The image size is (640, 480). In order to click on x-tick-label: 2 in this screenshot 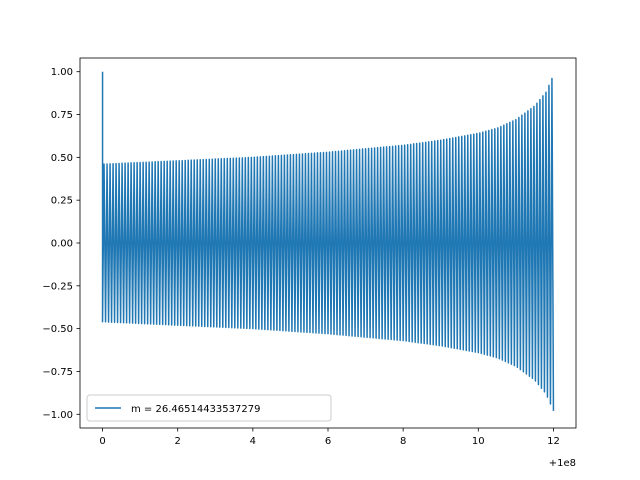, I will do `click(178, 441)`.